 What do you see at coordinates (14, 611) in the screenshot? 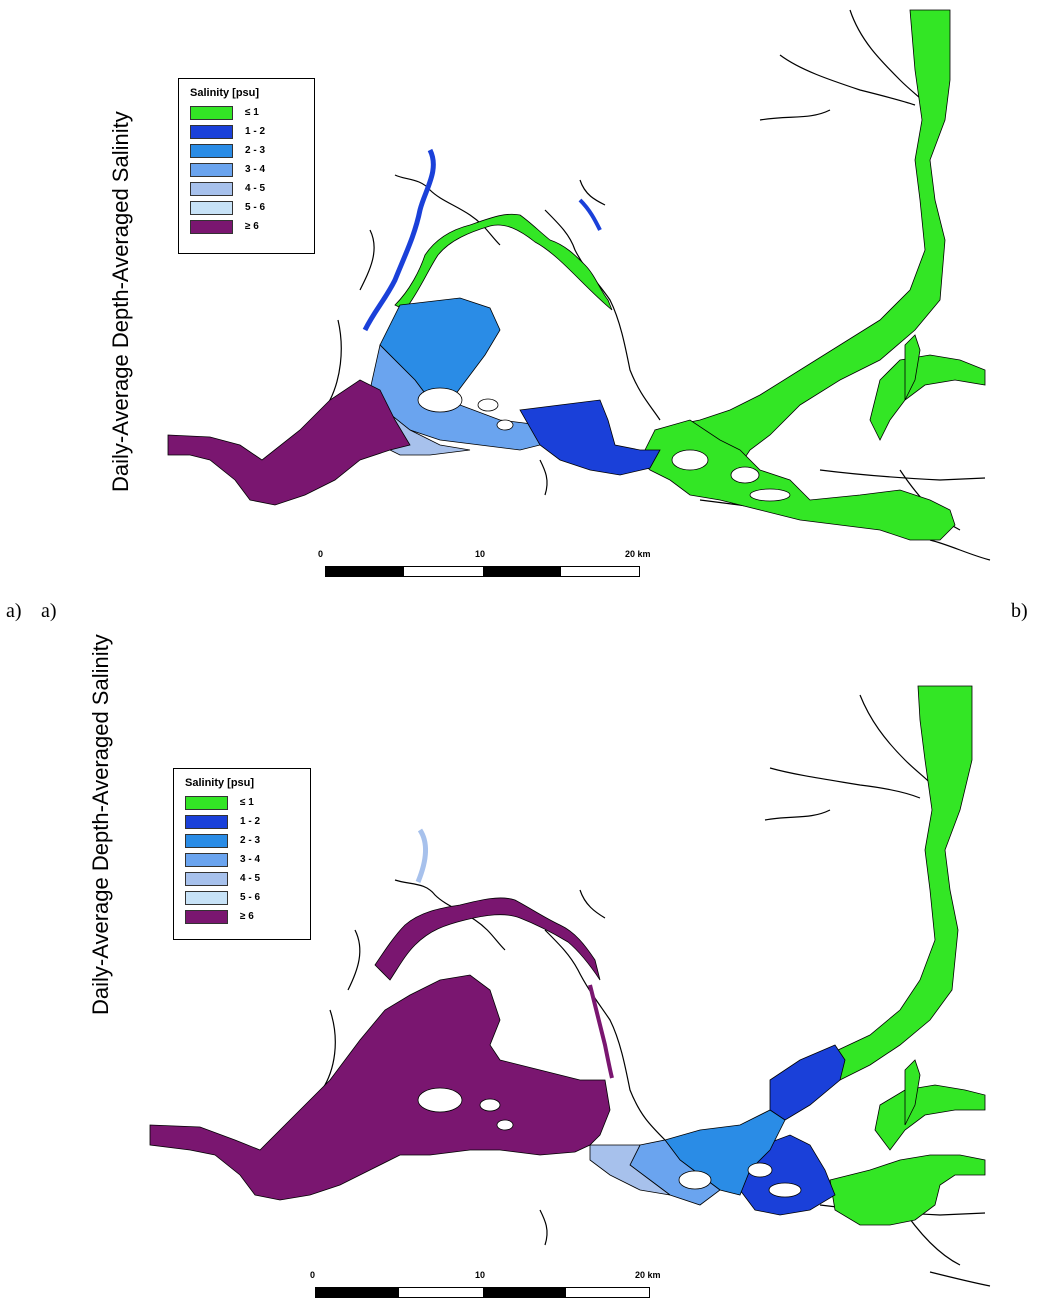
I see `panel-caption-a: a)` at bounding box center [14, 611].